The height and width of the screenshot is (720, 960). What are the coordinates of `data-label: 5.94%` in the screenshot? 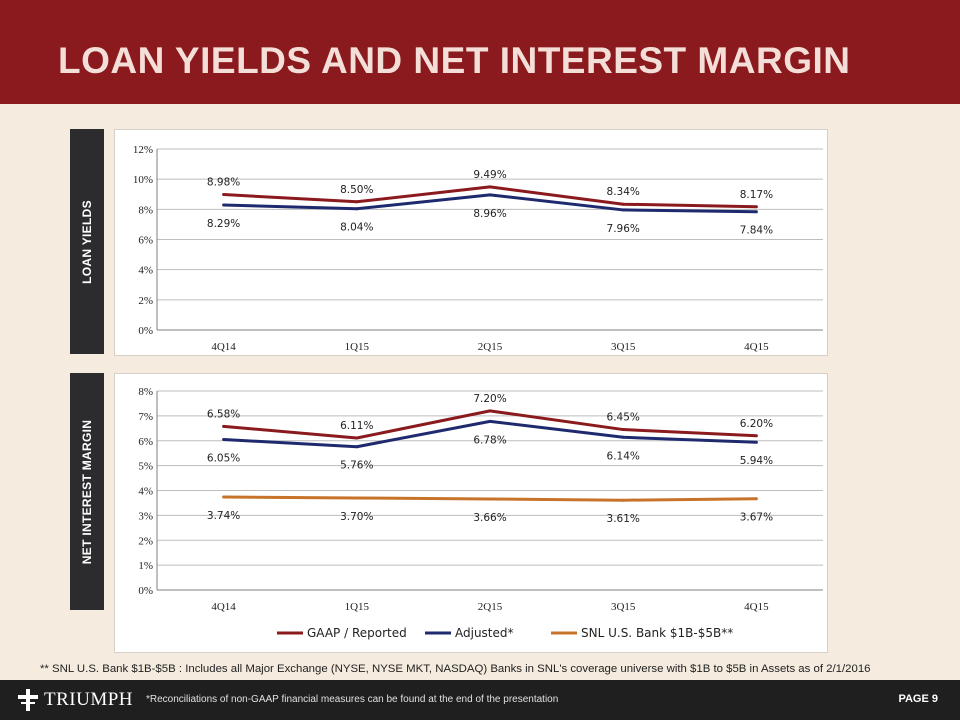 It's located at (756, 461).